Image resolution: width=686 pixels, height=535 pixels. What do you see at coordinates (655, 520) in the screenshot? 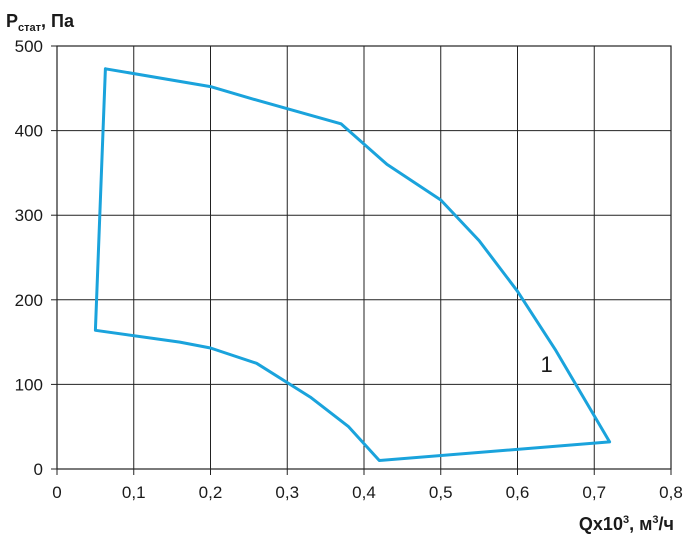
I see `x-axis-title-unit-exponent: 3` at bounding box center [655, 520].